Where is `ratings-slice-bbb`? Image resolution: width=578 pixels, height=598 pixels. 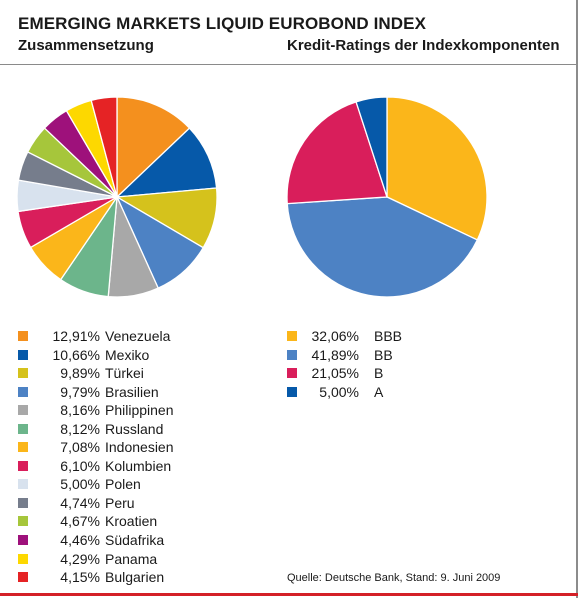 ratings-slice-bbb is located at coordinates (437, 168).